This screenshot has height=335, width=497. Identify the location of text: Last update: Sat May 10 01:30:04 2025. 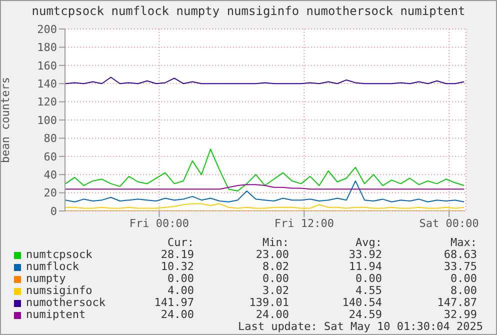
(360, 326).